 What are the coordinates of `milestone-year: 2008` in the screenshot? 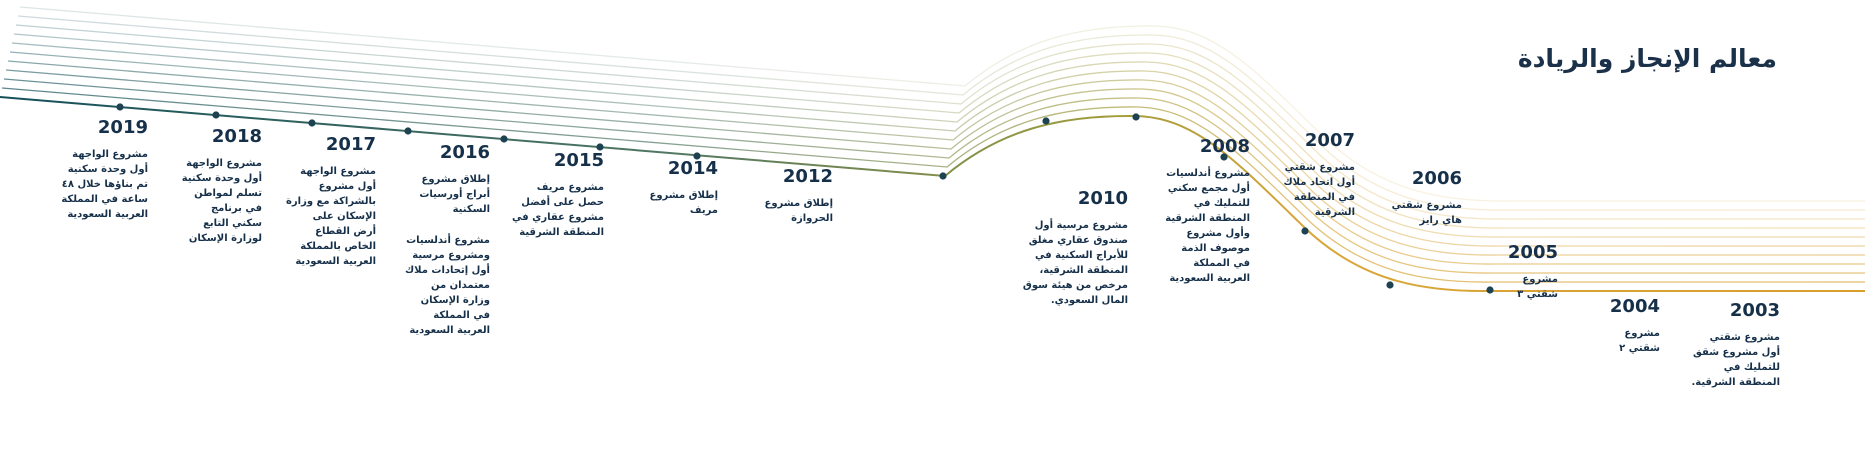 It's located at (1224, 146).